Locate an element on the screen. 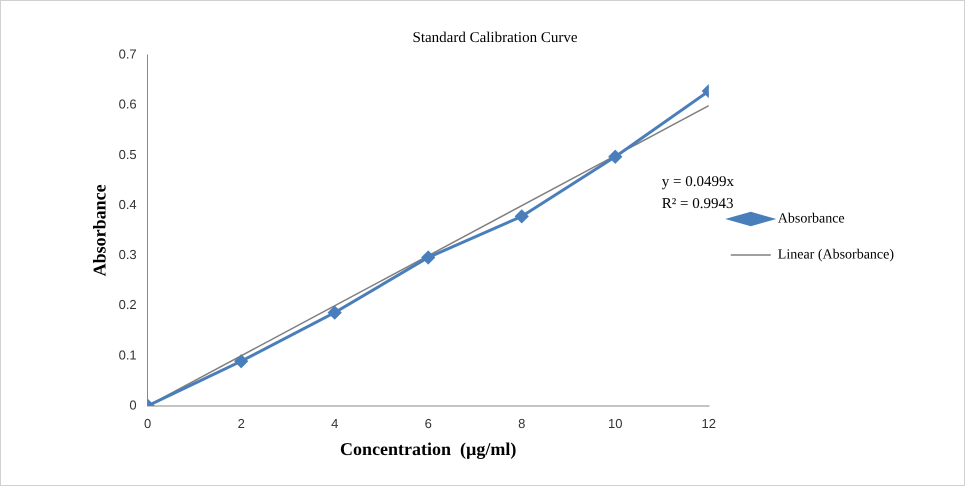 This screenshot has height=486, width=965. y-tick-label: 0.1 is located at coordinates (127, 354).